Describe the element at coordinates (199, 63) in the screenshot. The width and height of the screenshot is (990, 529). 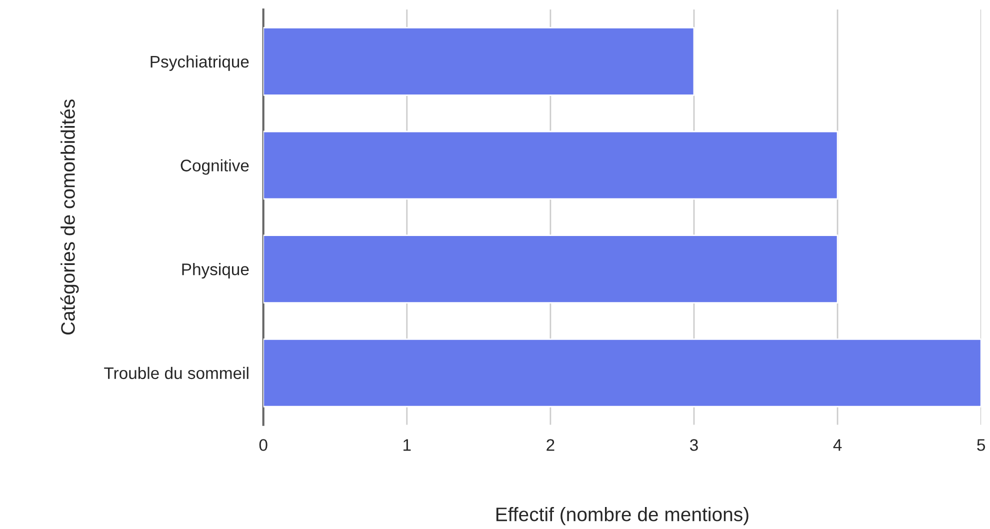
I see `y-tick-label: Psychiatrique` at that location.